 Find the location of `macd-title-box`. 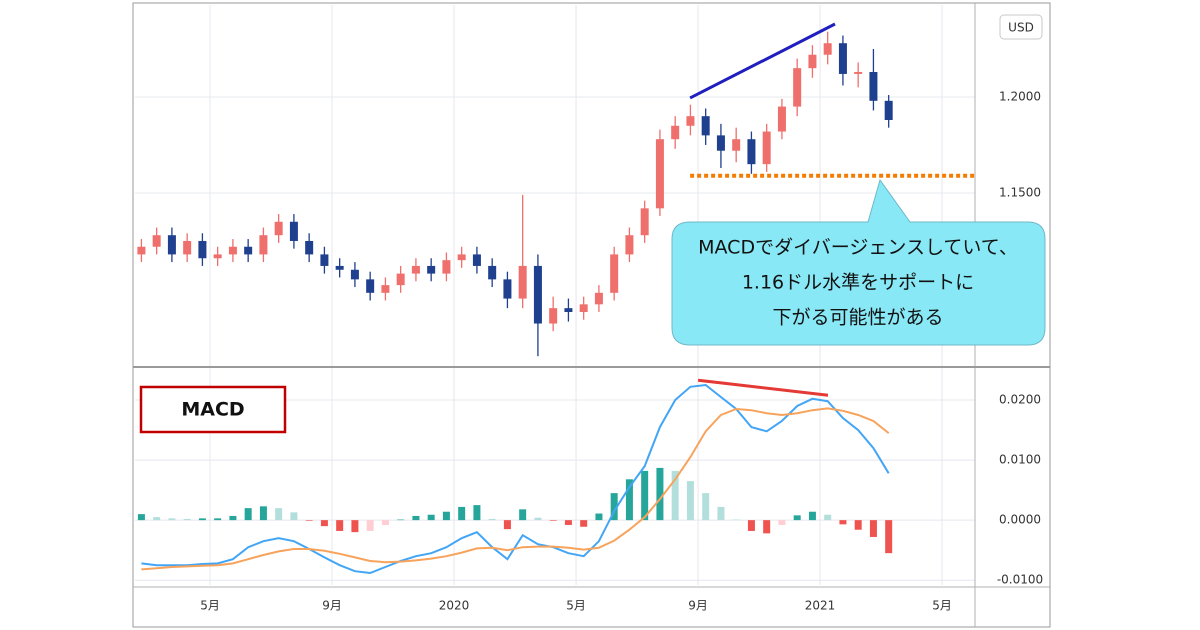

macd-title-box is located at coordinates (213, 409).